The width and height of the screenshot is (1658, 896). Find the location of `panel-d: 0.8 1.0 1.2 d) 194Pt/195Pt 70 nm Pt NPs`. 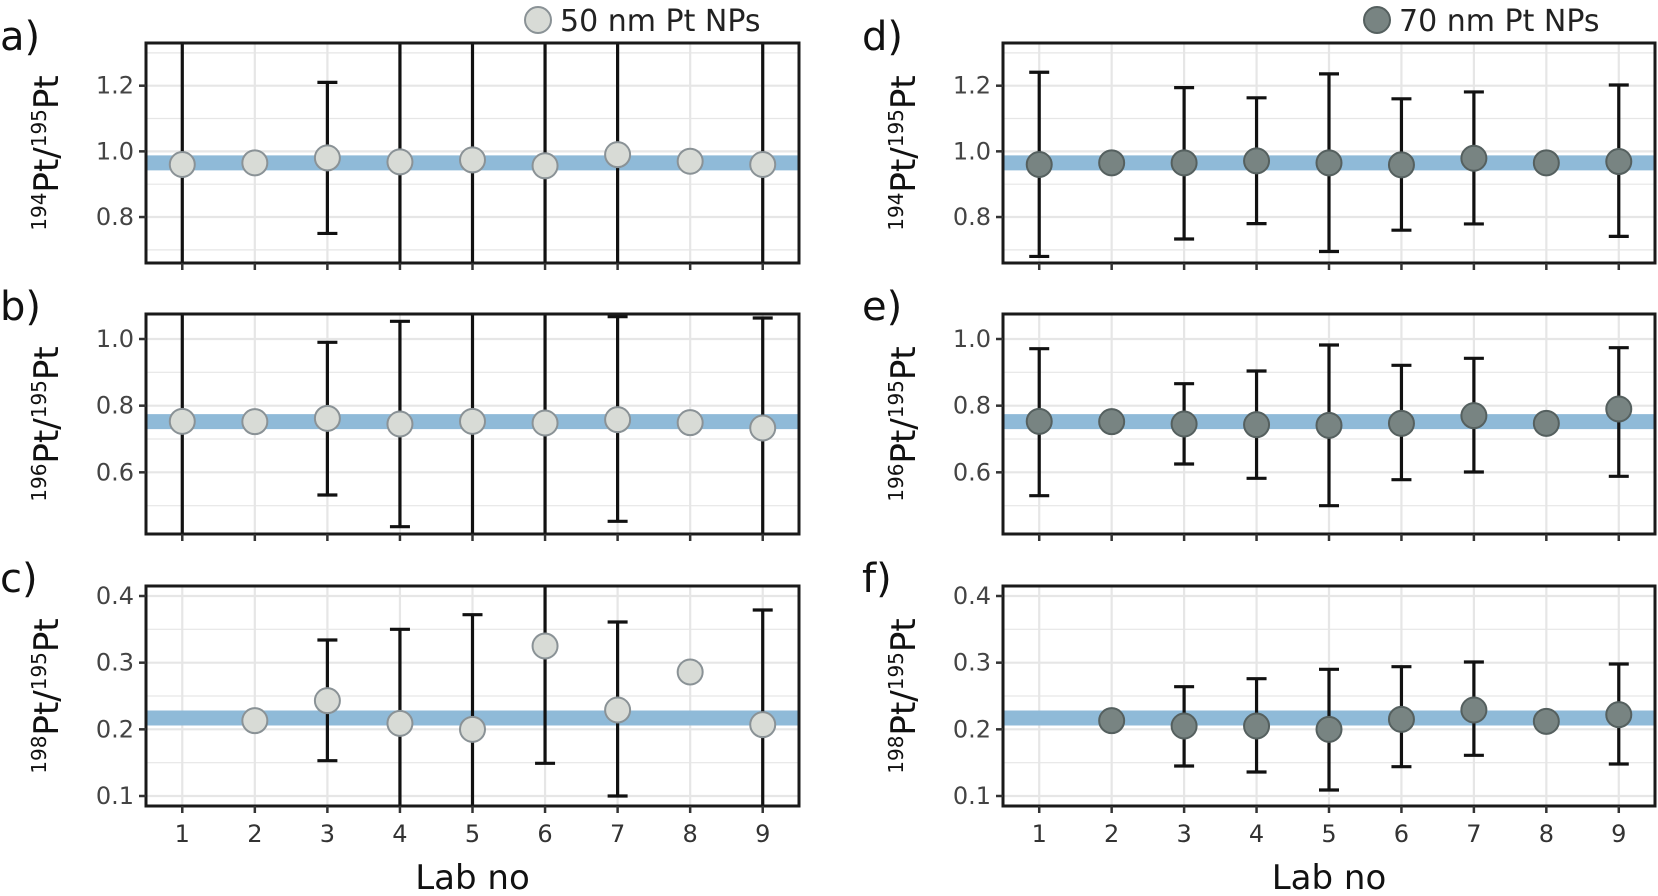

panel-d: 0.8 1.0 1.2 d) 194Pt/195Pt 70 nm Pt NPs is located at coordinates (1259, 137).